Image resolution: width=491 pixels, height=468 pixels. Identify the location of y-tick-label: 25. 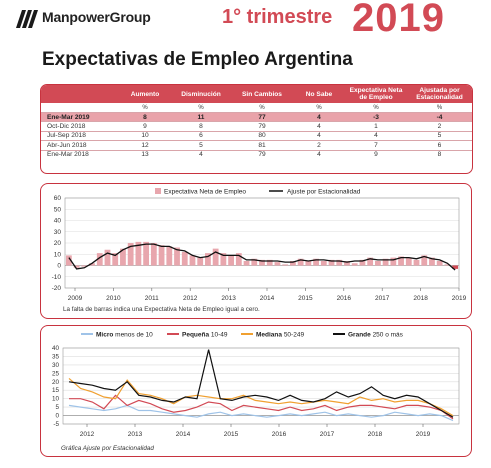
(56, 373).